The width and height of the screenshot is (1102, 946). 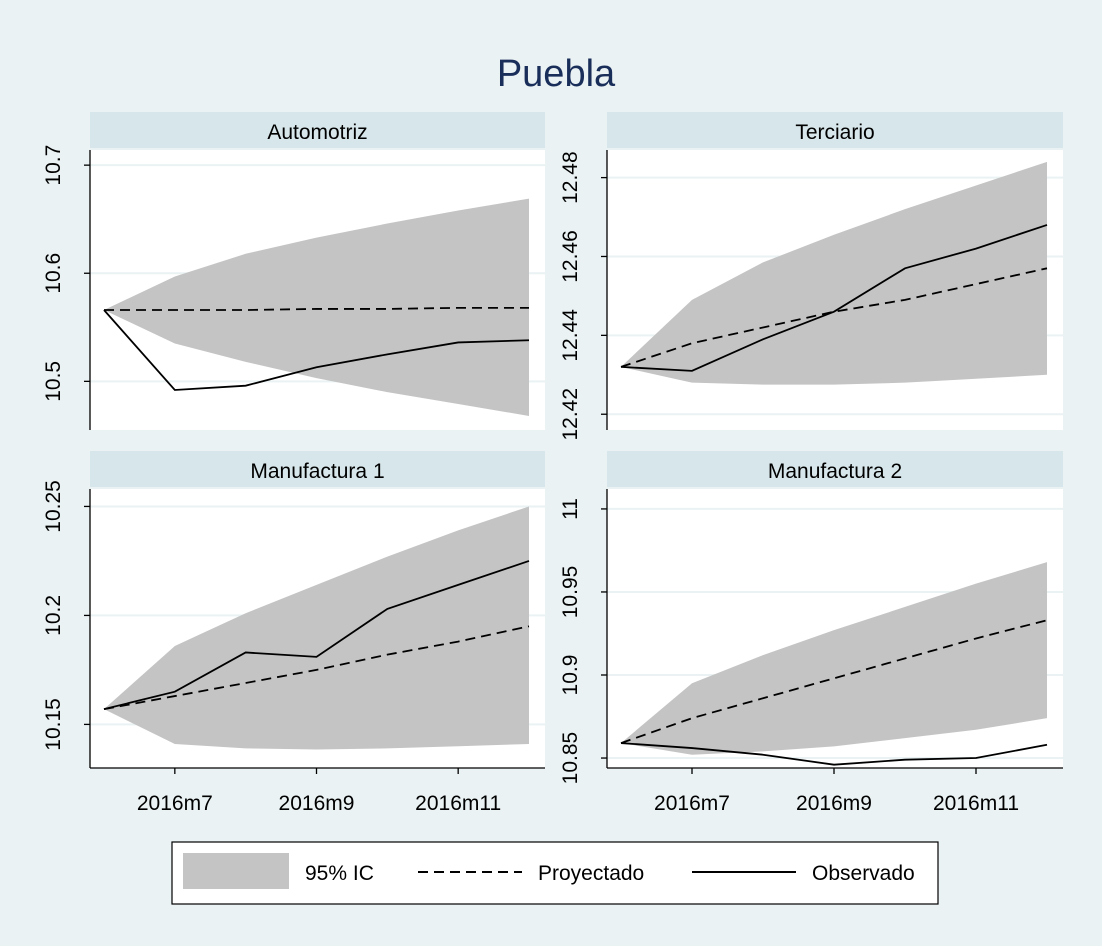 I want to click on y-tick-label: 10.7, so click(x=53, y=165).